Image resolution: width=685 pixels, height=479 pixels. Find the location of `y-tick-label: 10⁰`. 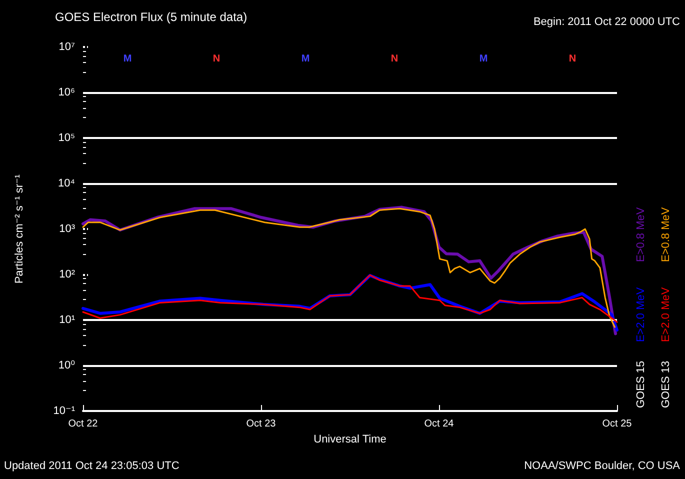

y-tick-label: 10⁰ is located at coordinates (67, 366).